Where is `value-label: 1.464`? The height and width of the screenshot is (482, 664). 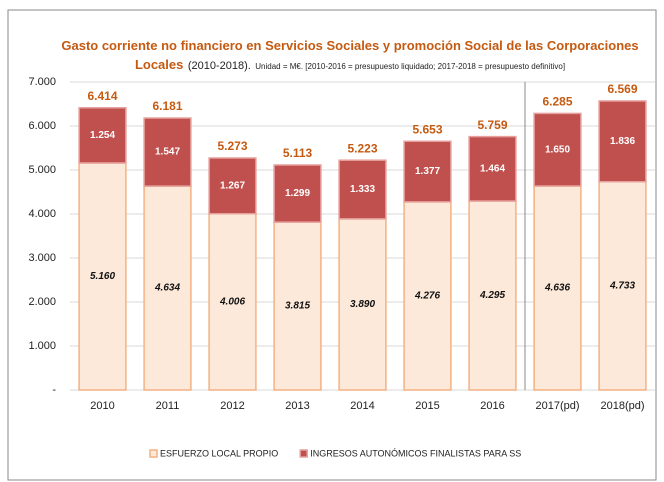
value-label: 1.464 is located at coordinates (492, 168).